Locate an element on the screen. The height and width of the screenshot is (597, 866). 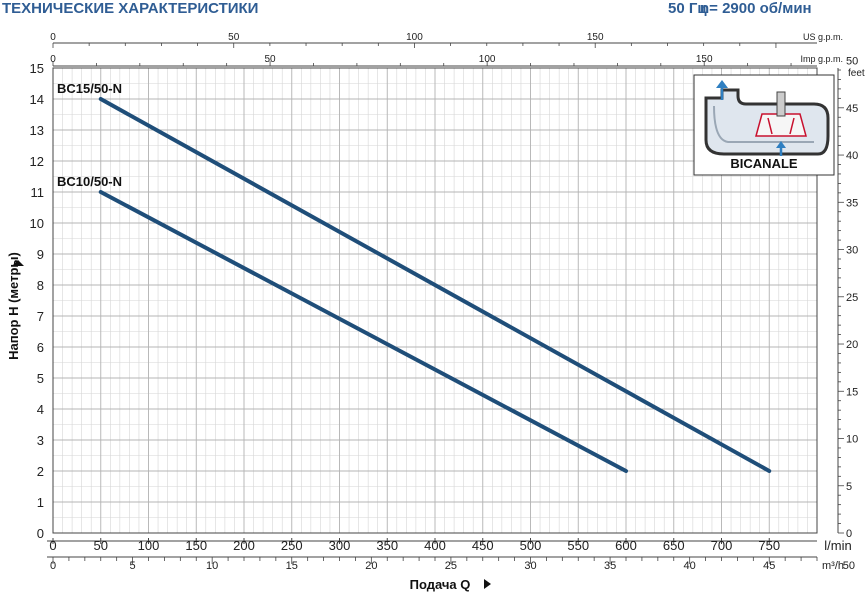
imp-gpm-tick-label: 100 is located at coordinates (487, 59).